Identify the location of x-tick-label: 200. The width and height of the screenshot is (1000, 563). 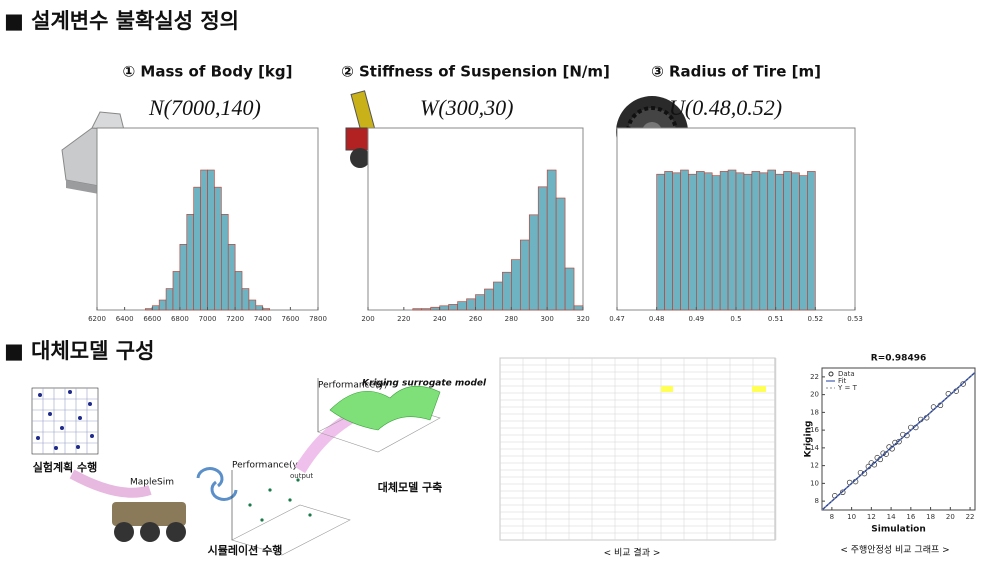
(367, 319).